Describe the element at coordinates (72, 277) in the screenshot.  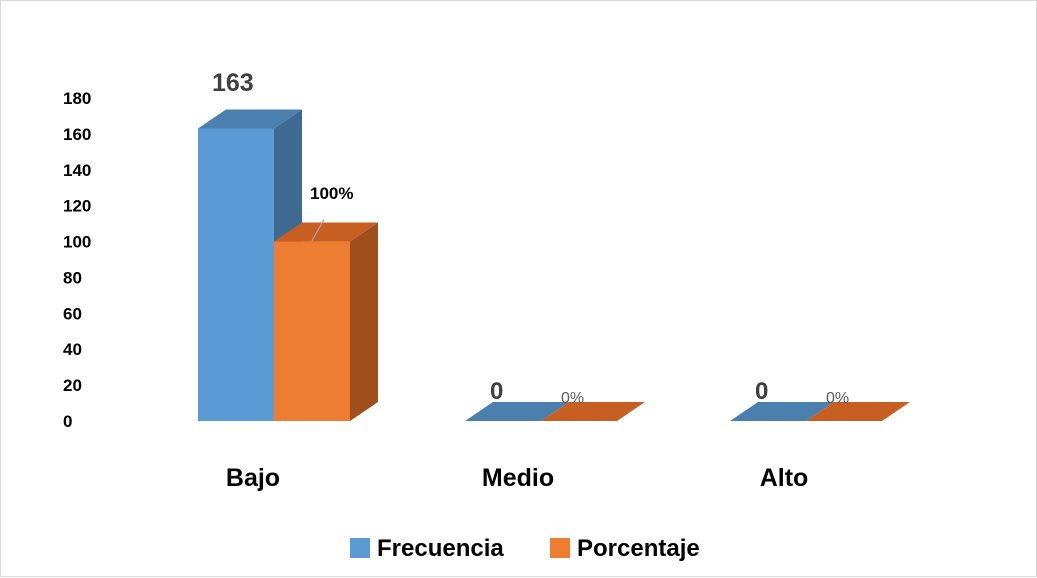
I see `y-tick-label: 80` at that location.